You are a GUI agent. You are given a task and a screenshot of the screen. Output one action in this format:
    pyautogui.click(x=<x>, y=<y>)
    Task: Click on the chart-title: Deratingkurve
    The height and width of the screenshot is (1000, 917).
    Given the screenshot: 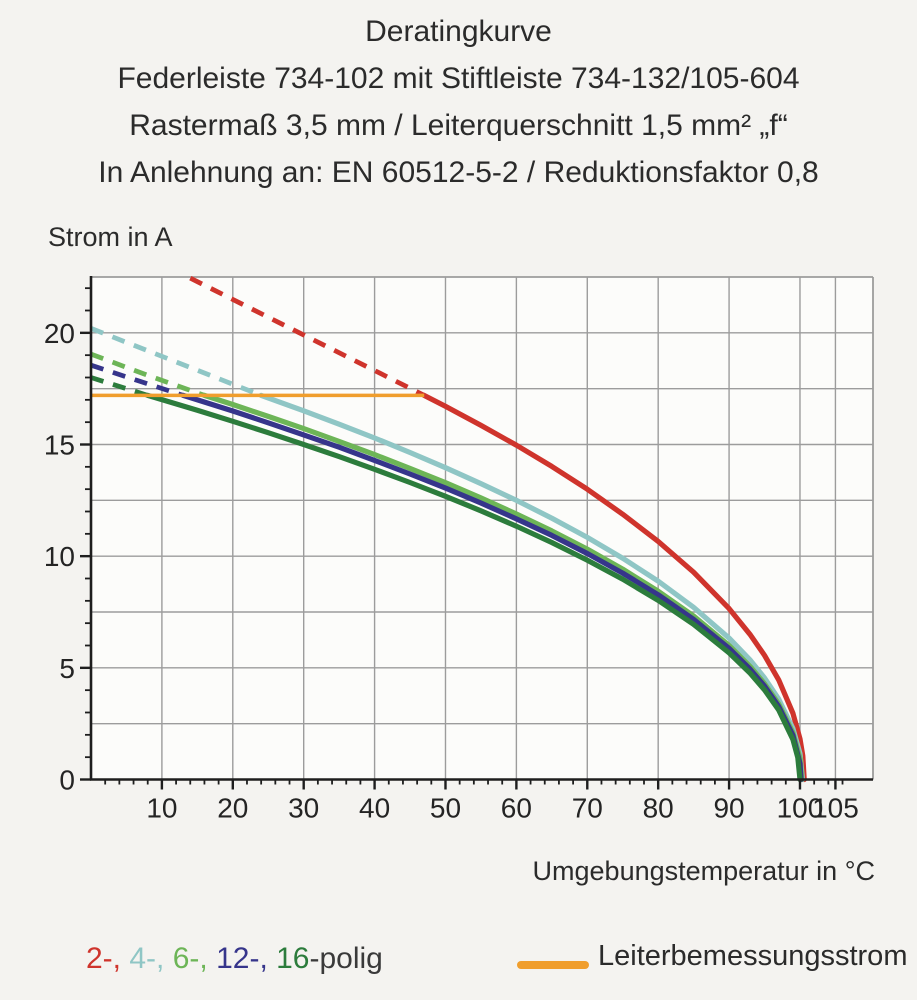 What is the action you would take?
    pyautogui.click(x=458, y=31)
    